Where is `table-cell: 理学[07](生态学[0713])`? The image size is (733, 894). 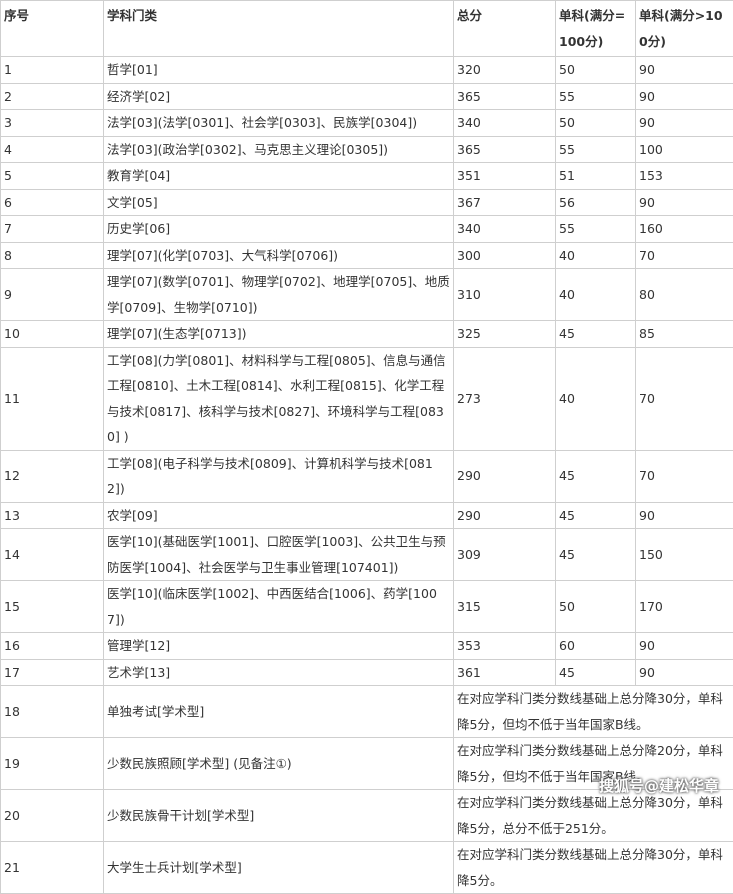
table-cell: 理学[07](生态学[0713]) is located at coordinates (279, 334).